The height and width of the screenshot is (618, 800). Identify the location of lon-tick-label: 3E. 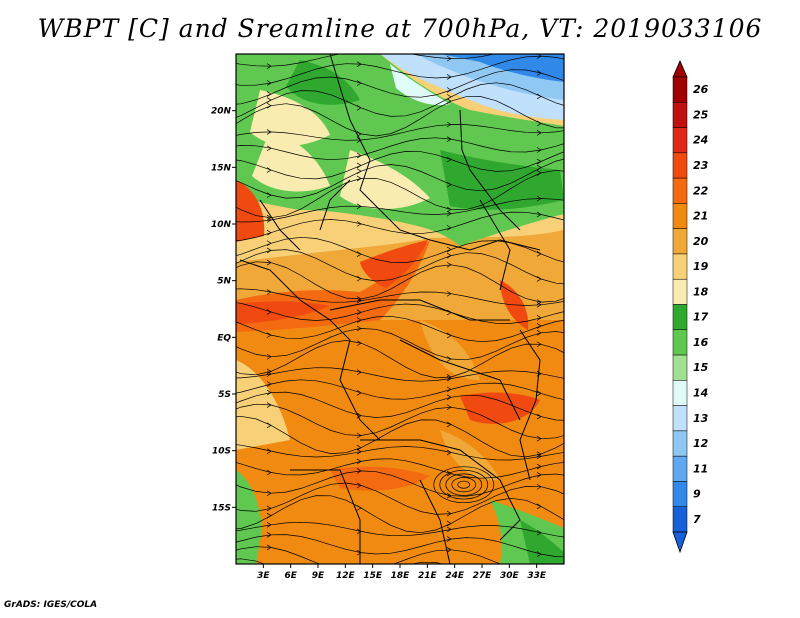
(263, 576).